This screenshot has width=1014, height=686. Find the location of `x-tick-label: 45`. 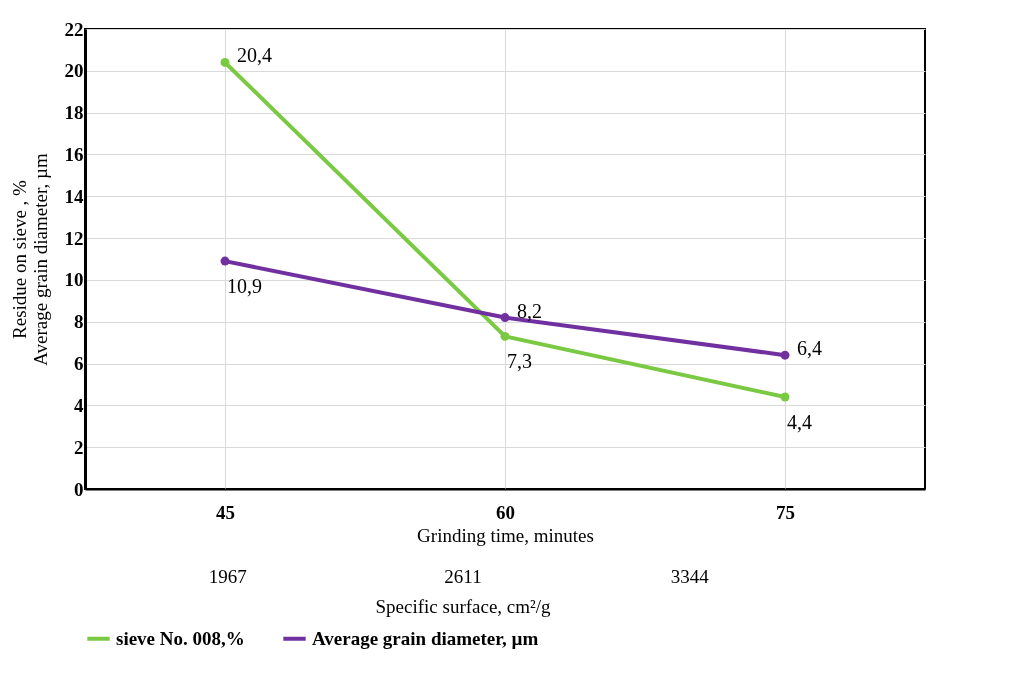

x-tick-label: 45 is located at coordinates (225, 512).